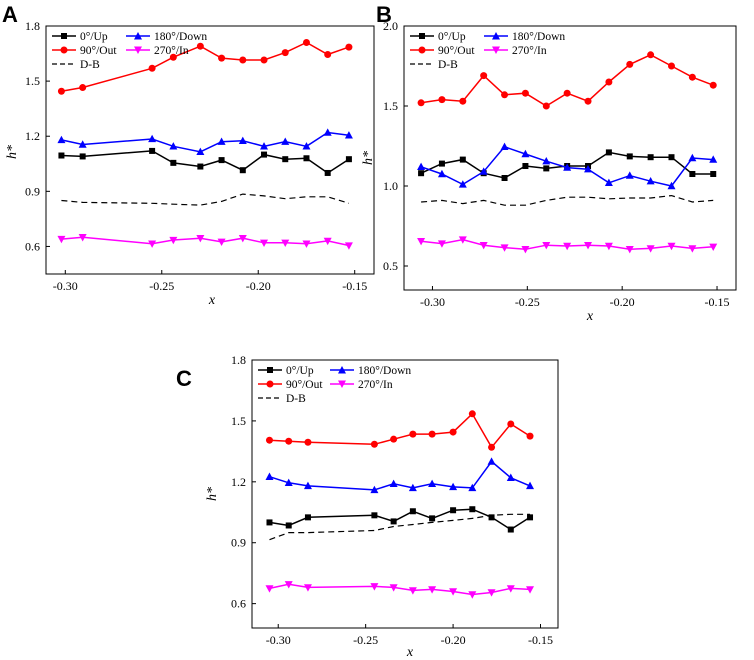 Image resolution: width=754 pixels, height=660 pixels. What do you see at coordinates (32, 136) in the screenshot?
I see `y-tick-label: 1.2` at bounding box center [32, 136].